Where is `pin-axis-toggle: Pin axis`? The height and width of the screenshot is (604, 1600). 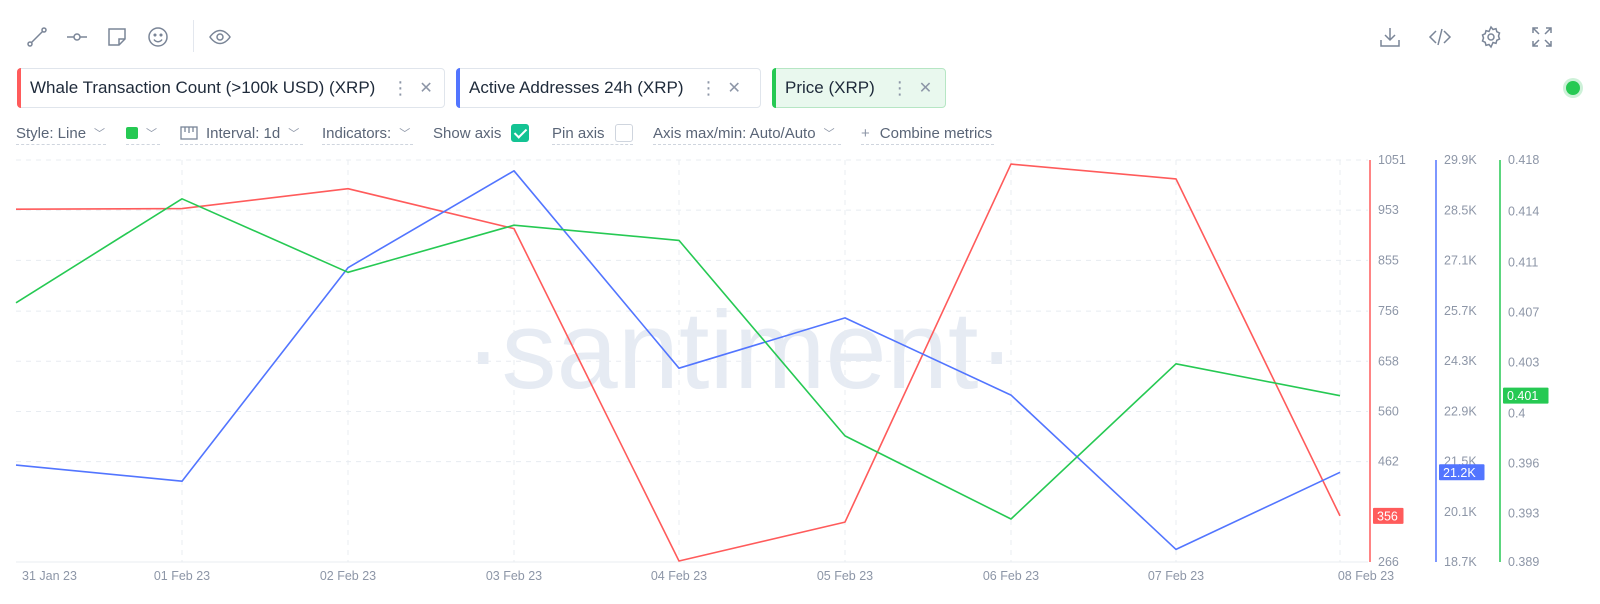
pin-axis-toggle: Pin axis is located at coordinates (592, 133).